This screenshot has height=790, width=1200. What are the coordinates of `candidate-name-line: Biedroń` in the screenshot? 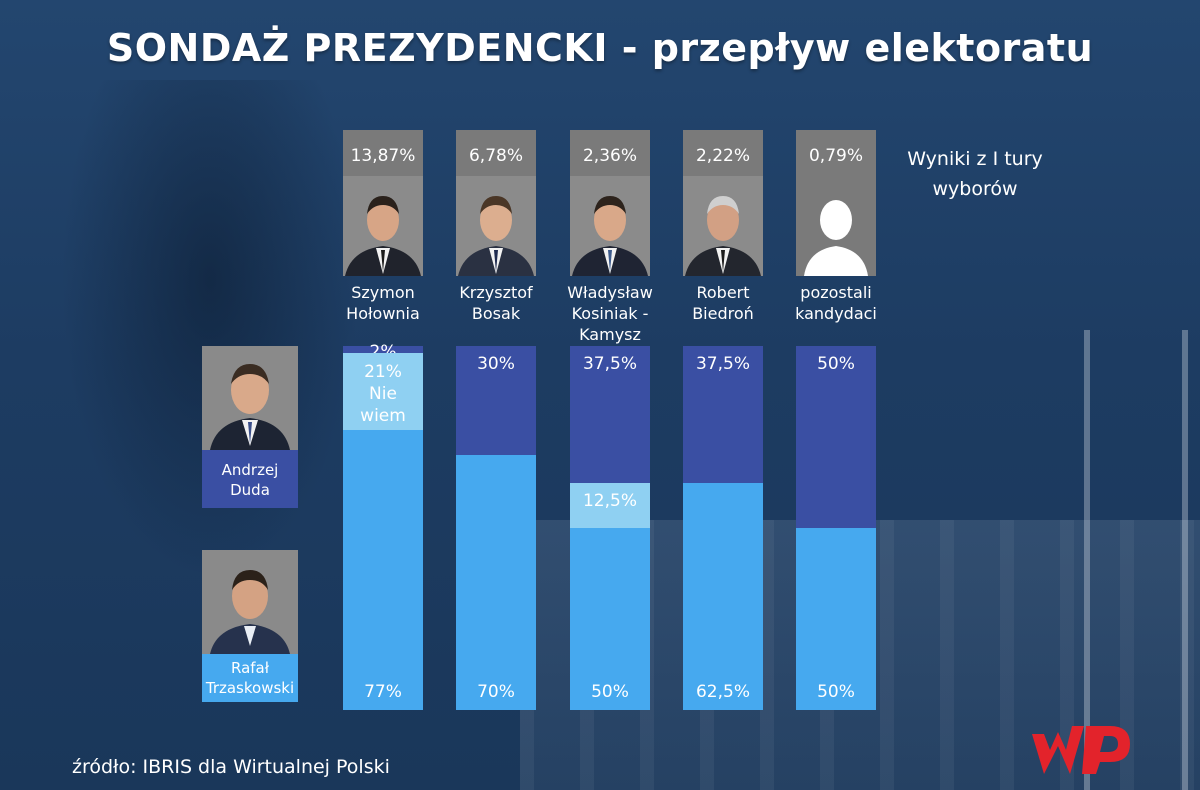 It's located at (723, 313).